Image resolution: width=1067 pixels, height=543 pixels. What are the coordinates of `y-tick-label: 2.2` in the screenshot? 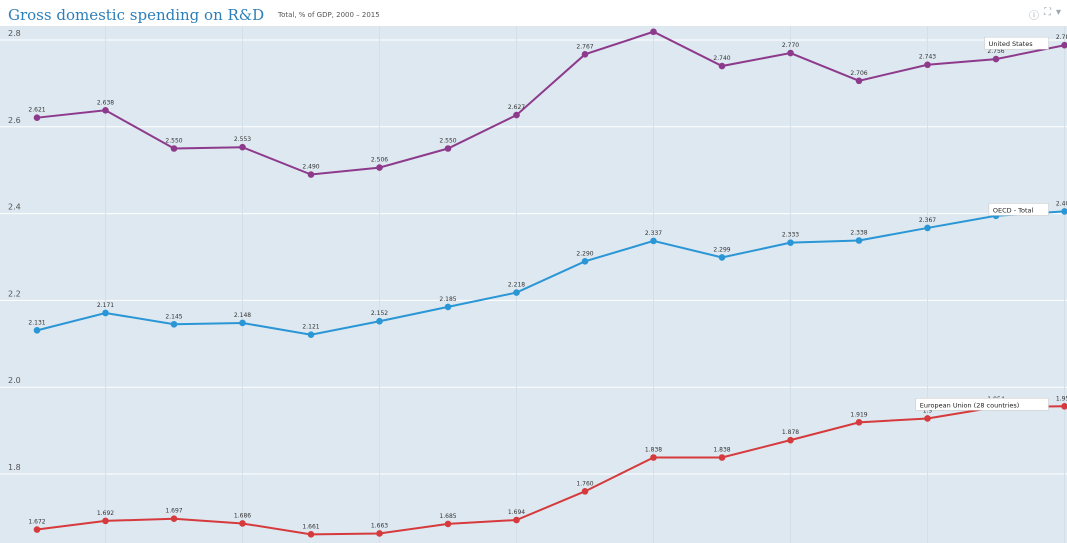 It's located at (14, 293).